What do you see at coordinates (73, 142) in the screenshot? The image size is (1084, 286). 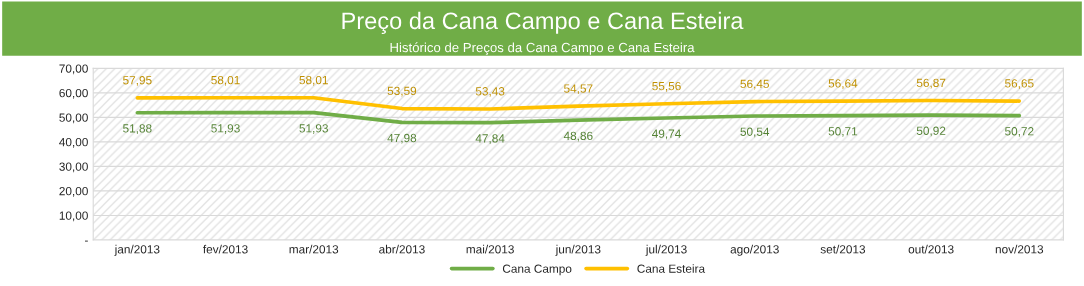 I see `y-tick-label: 40,00` at bounding box center [73, 142].